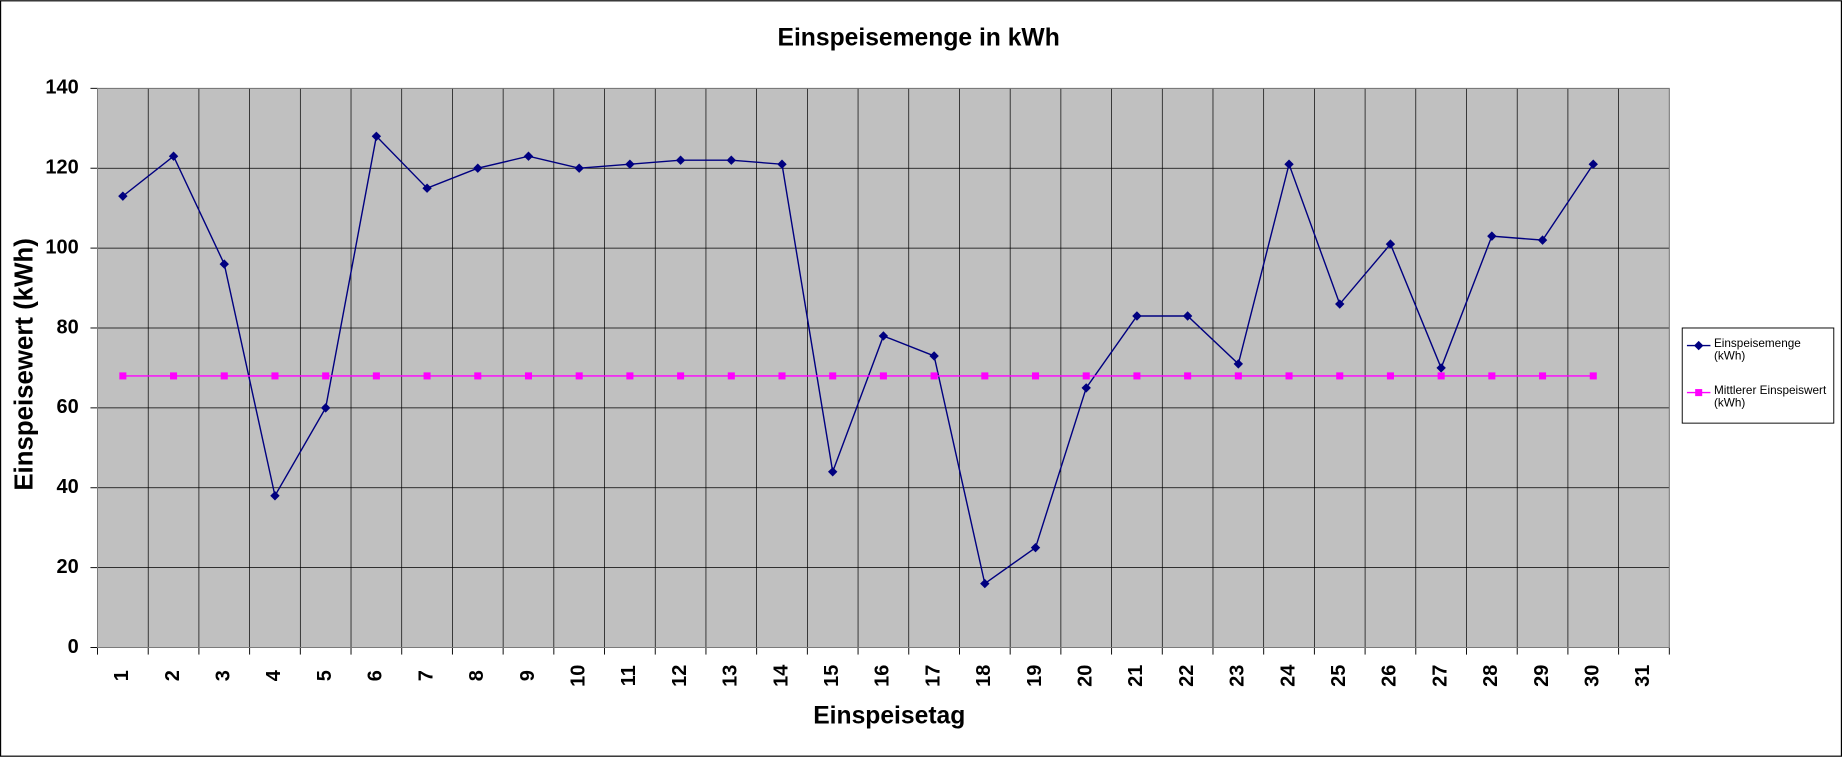 Image resolution: width=1842 pixels, height=757 pixels. Describe the element at coordinates (61, 168) in the screenshot. I see `y-tick-label: 120` at that location.